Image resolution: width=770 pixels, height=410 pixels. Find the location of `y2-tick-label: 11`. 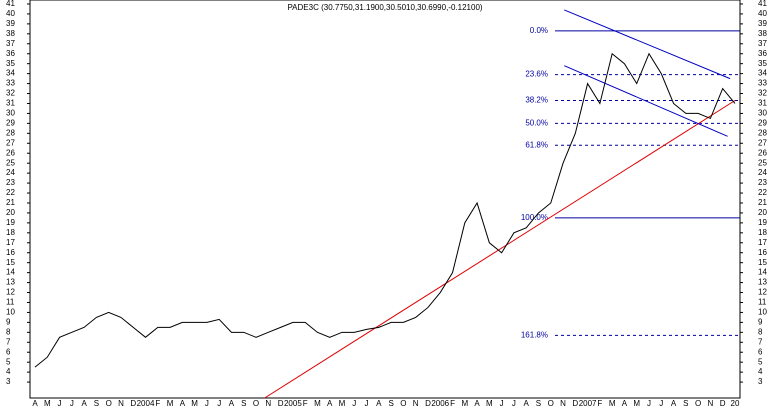

y2-tick-label: 11 is located at coordinates (762, 302).